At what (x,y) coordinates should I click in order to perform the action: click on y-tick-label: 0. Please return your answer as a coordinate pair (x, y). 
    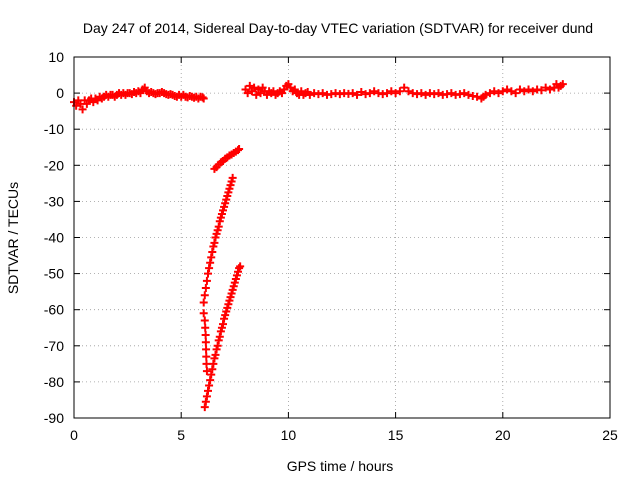
    Looking at the image, I should click on (60, 93).